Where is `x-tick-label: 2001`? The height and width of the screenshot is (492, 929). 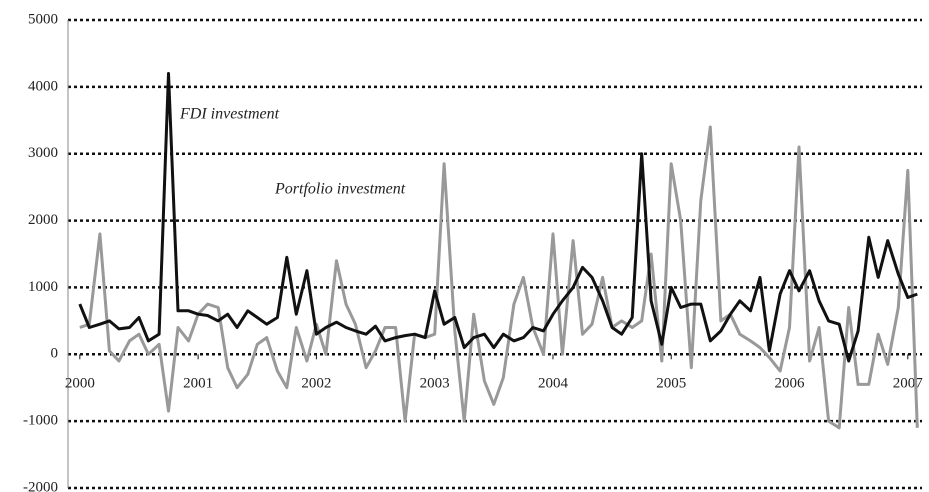
x-tick-label: 2001 is located at coordinates (198, 384).